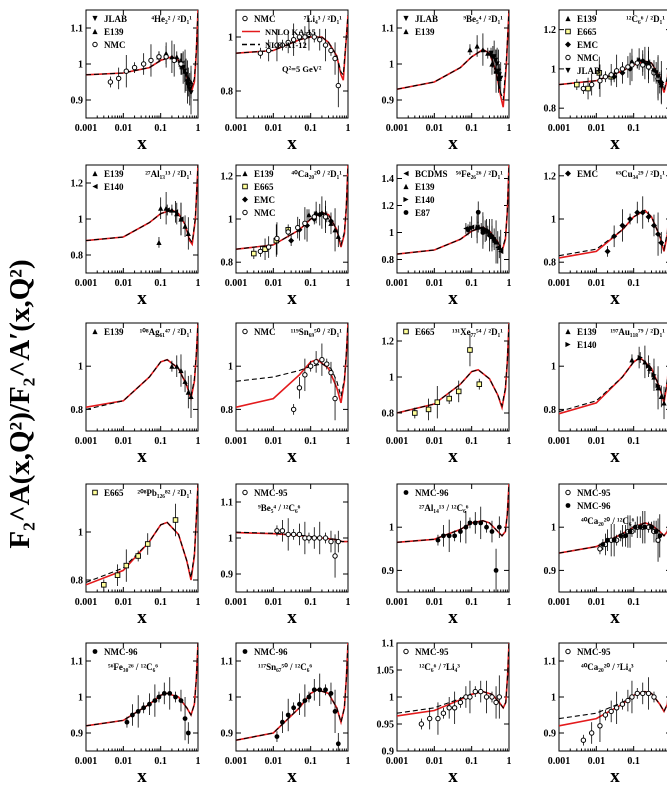 This screenshot has height=796, width=667. What do you see at coordinates (286, 394) in the screenshot?
I see `panel-Sn119_D: 0.001 0.01 0.1 1 x 0.8 1 NMC ¹¹⁹Sn₆₉⁵⁰ / ²D₁¹` at bounding box center [286, 394].